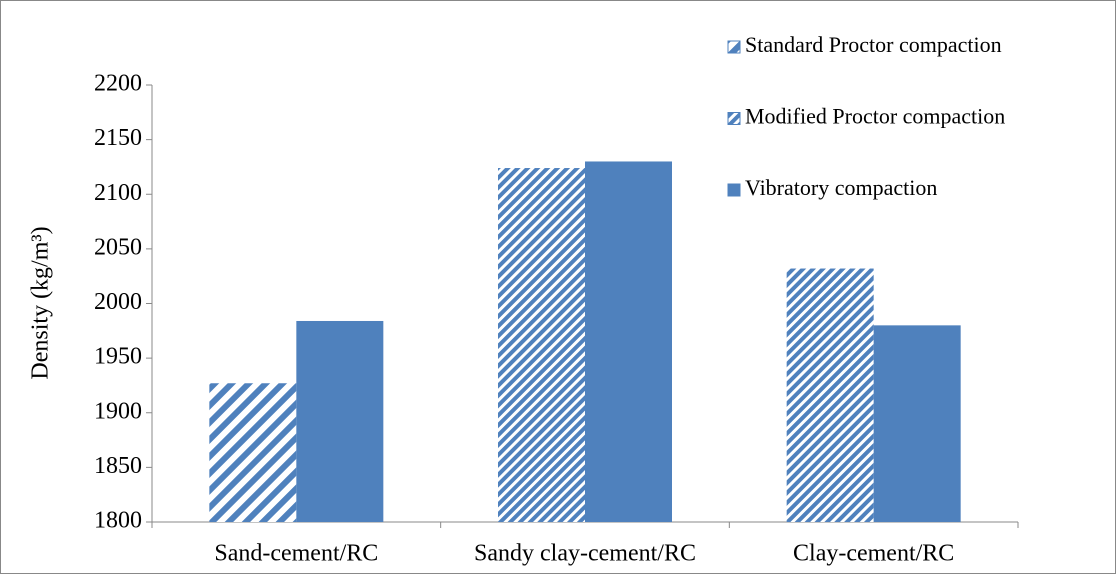 The height and width of the screenshot is (574, 1116). What do you see at coordinates (118, 247) in the screenshot?
I see `y-tick-label: 2050` at bounding box center [118, 247].